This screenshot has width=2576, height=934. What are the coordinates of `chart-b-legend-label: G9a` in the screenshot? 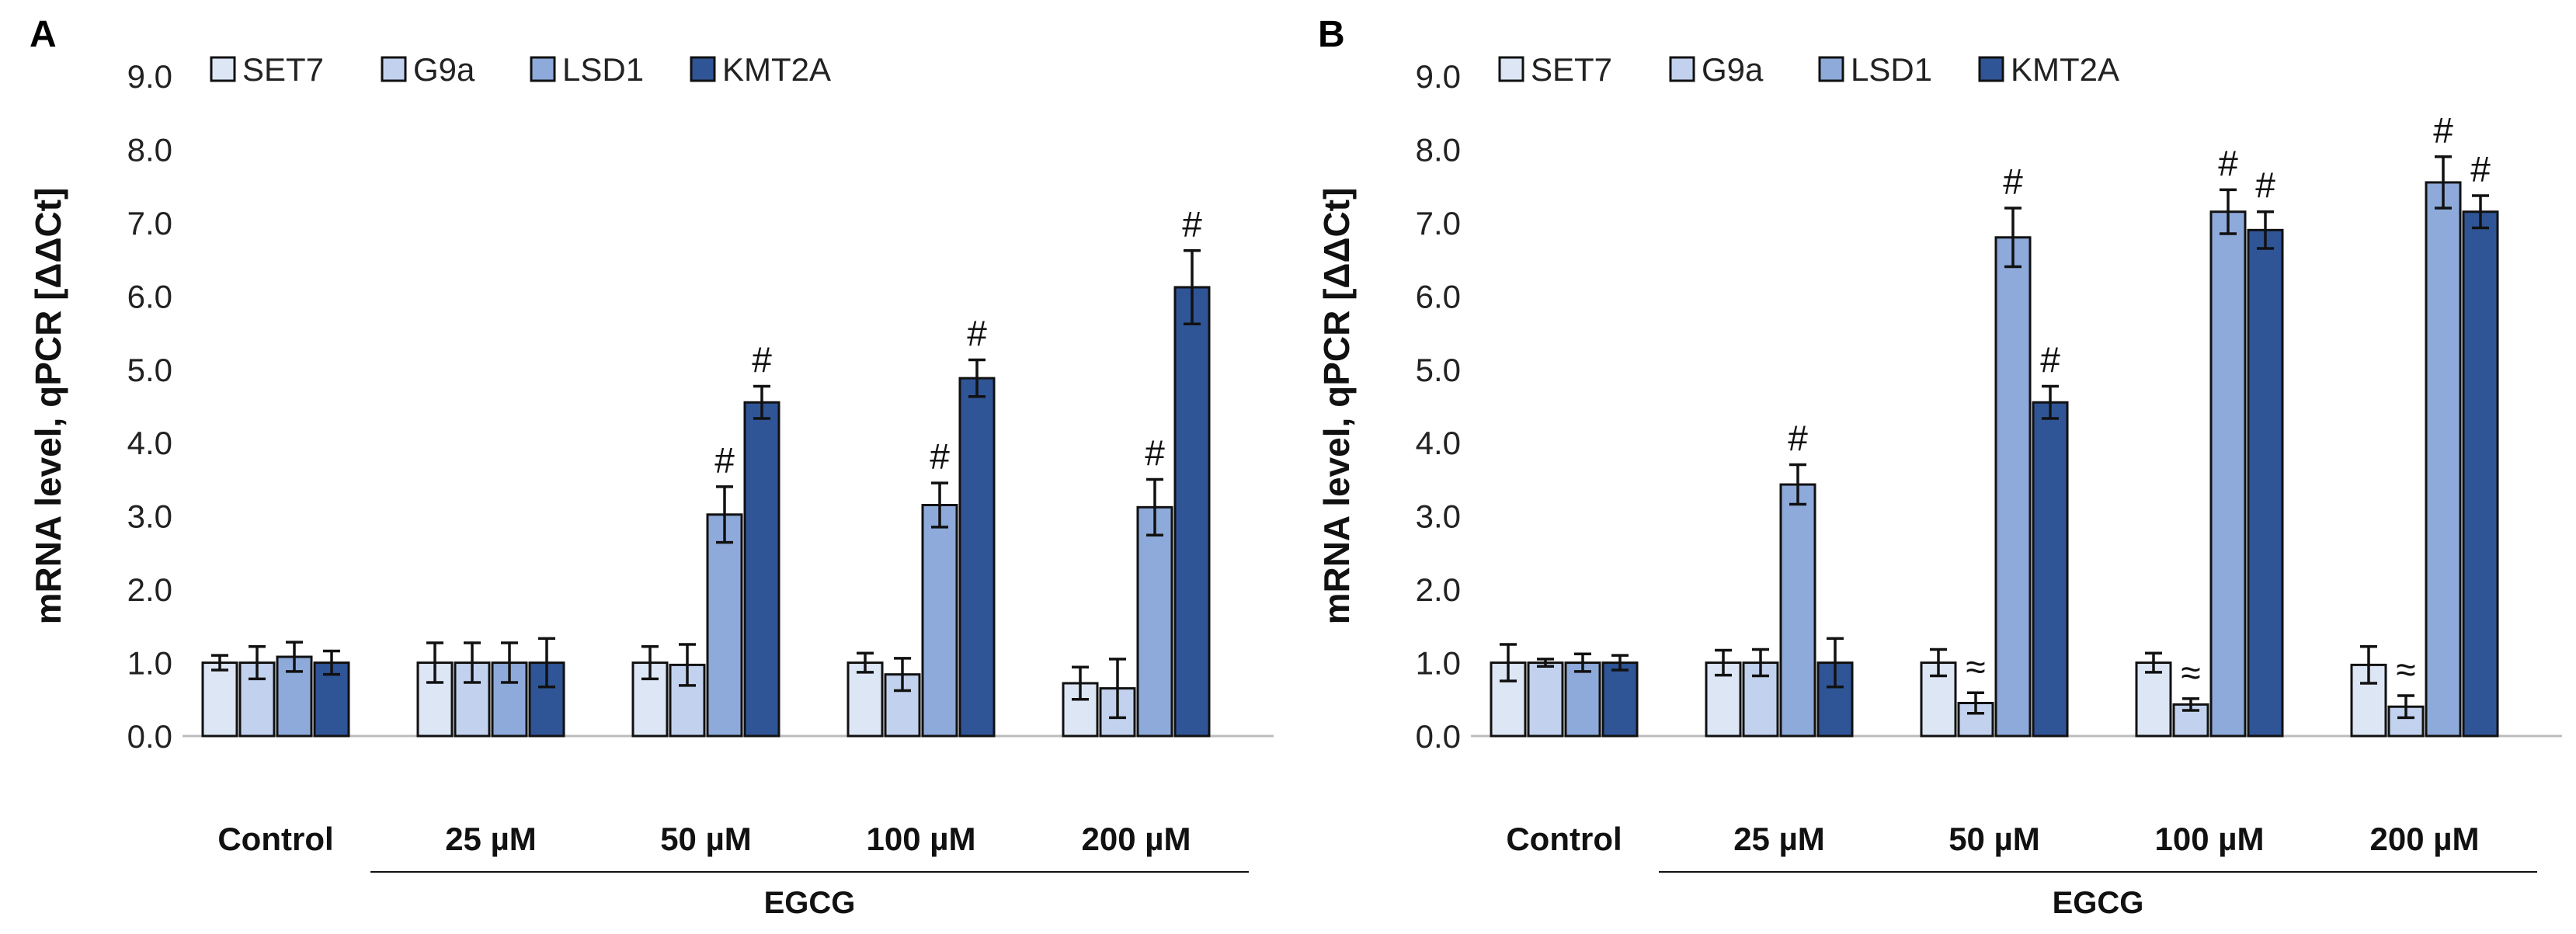 It's located at (1733, 69).